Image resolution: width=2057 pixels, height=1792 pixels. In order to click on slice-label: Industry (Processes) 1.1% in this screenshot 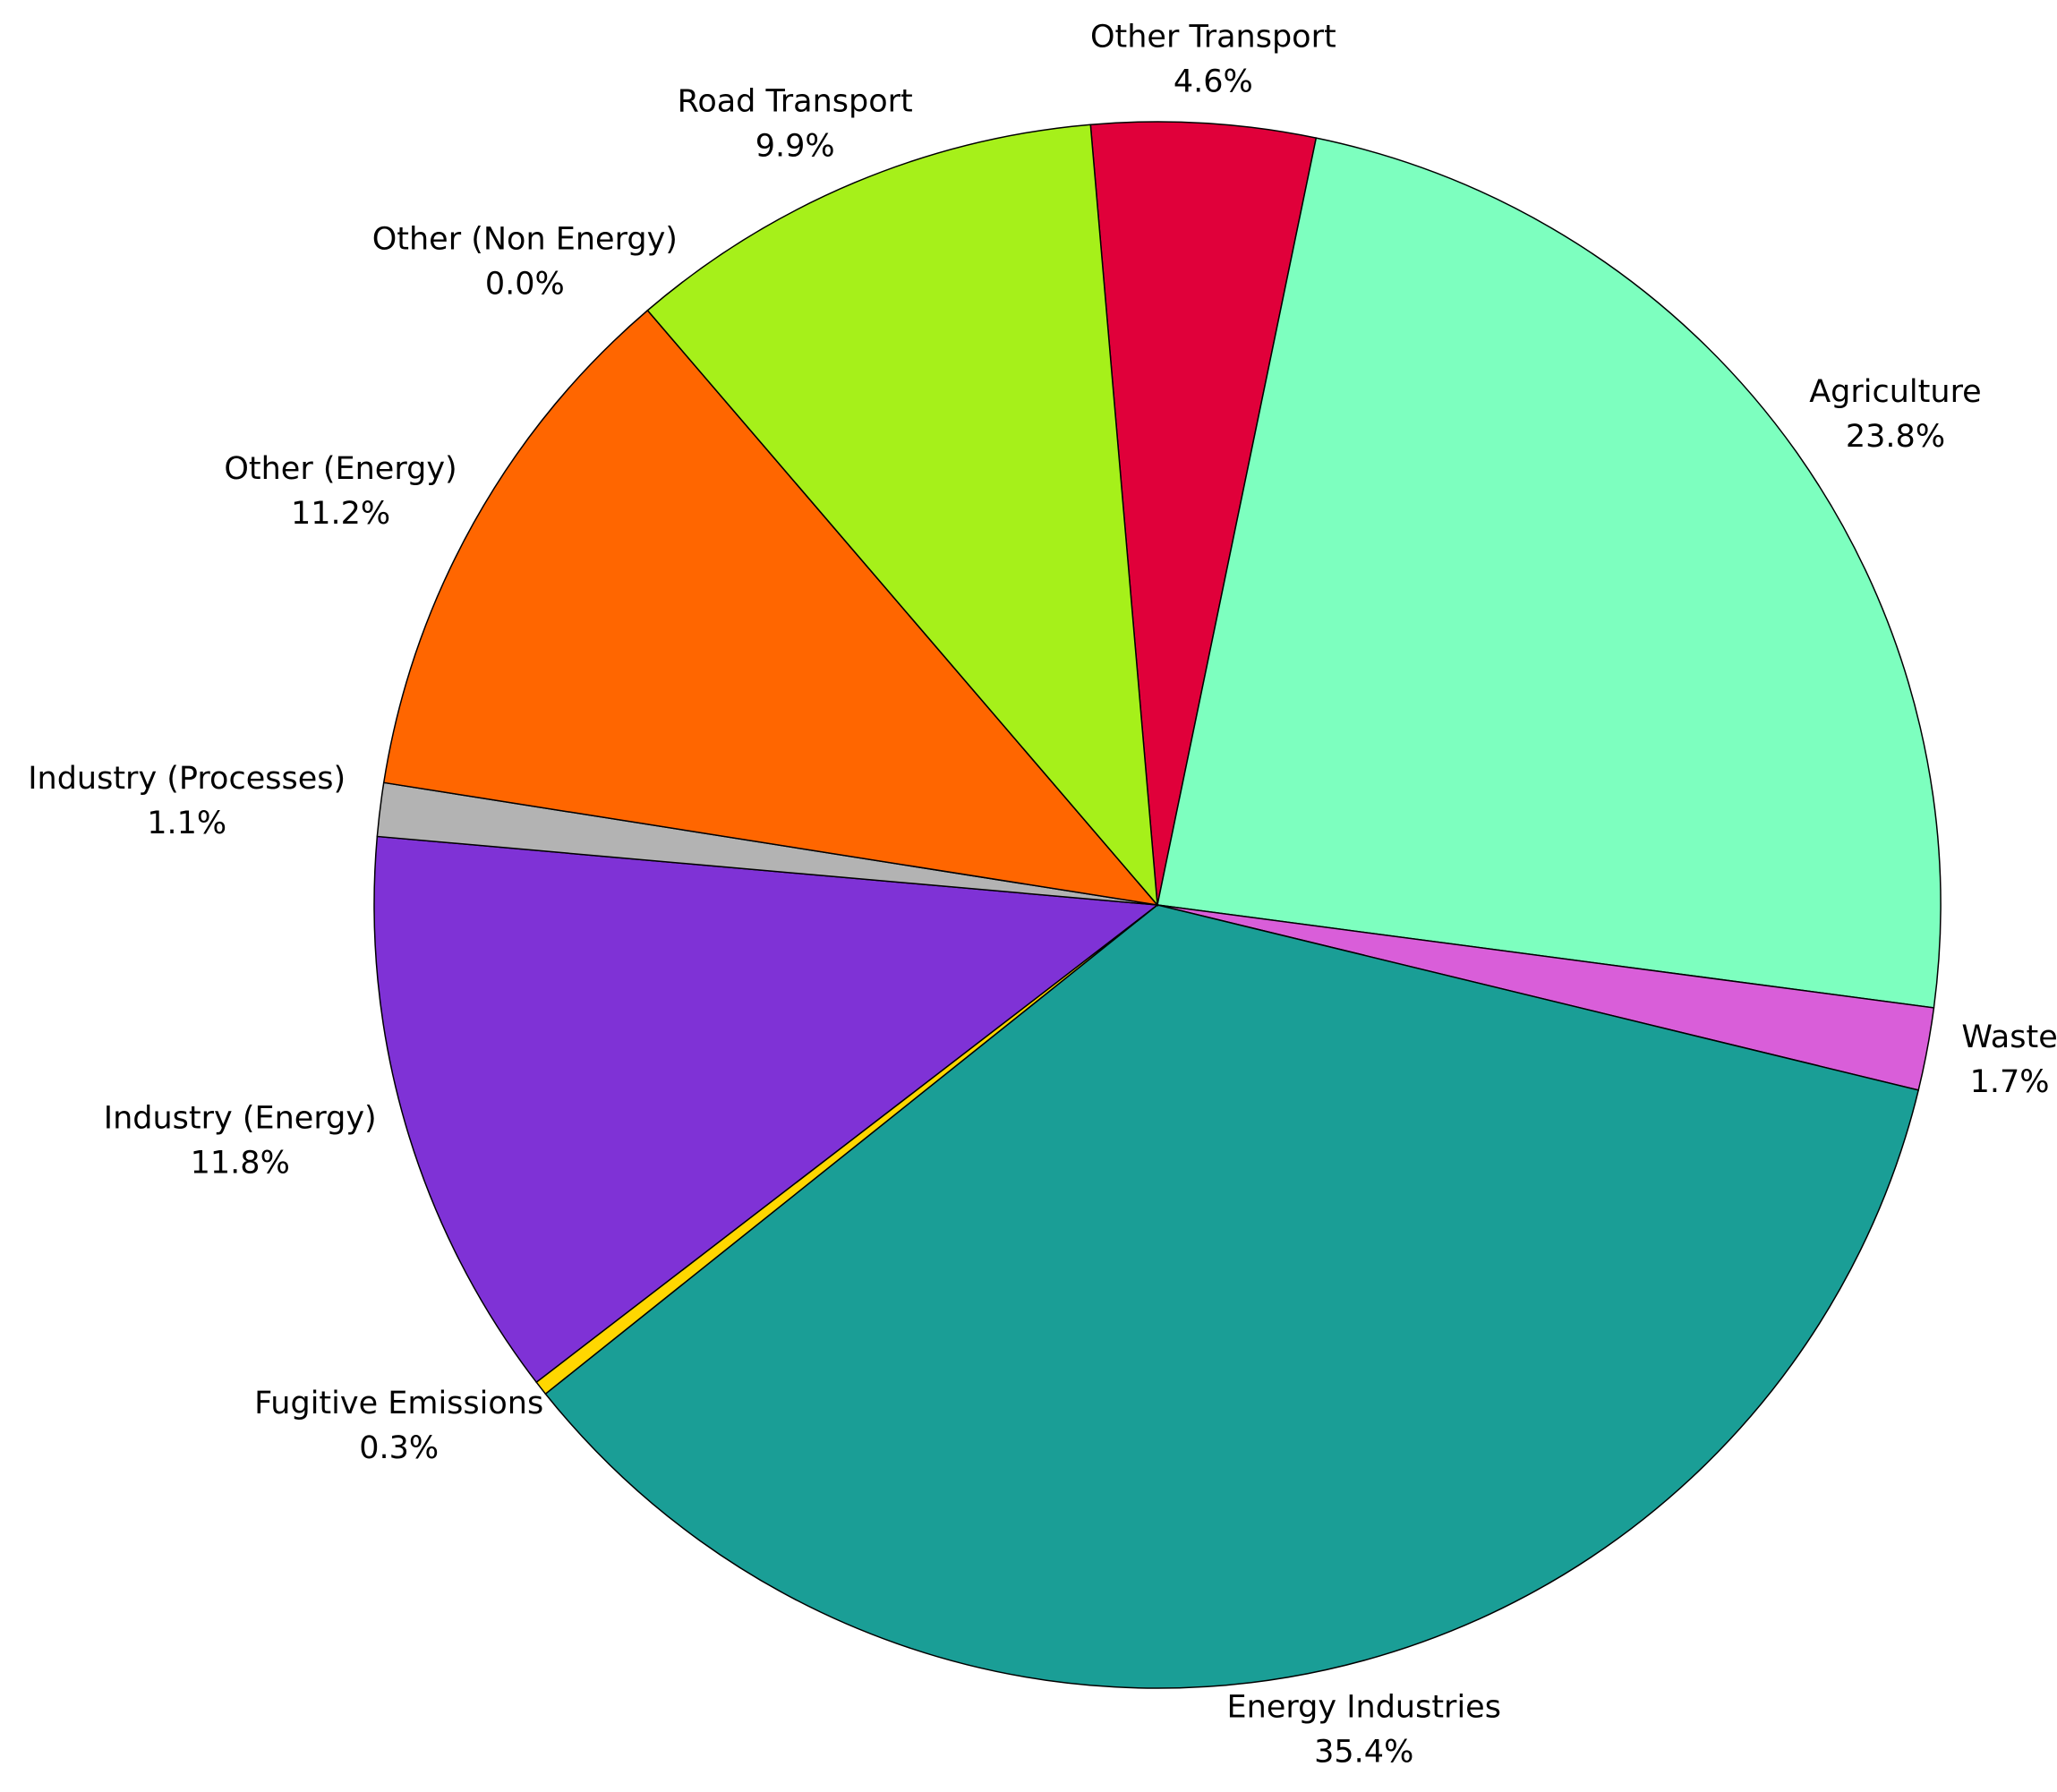, I will do `click(187, 801)`.